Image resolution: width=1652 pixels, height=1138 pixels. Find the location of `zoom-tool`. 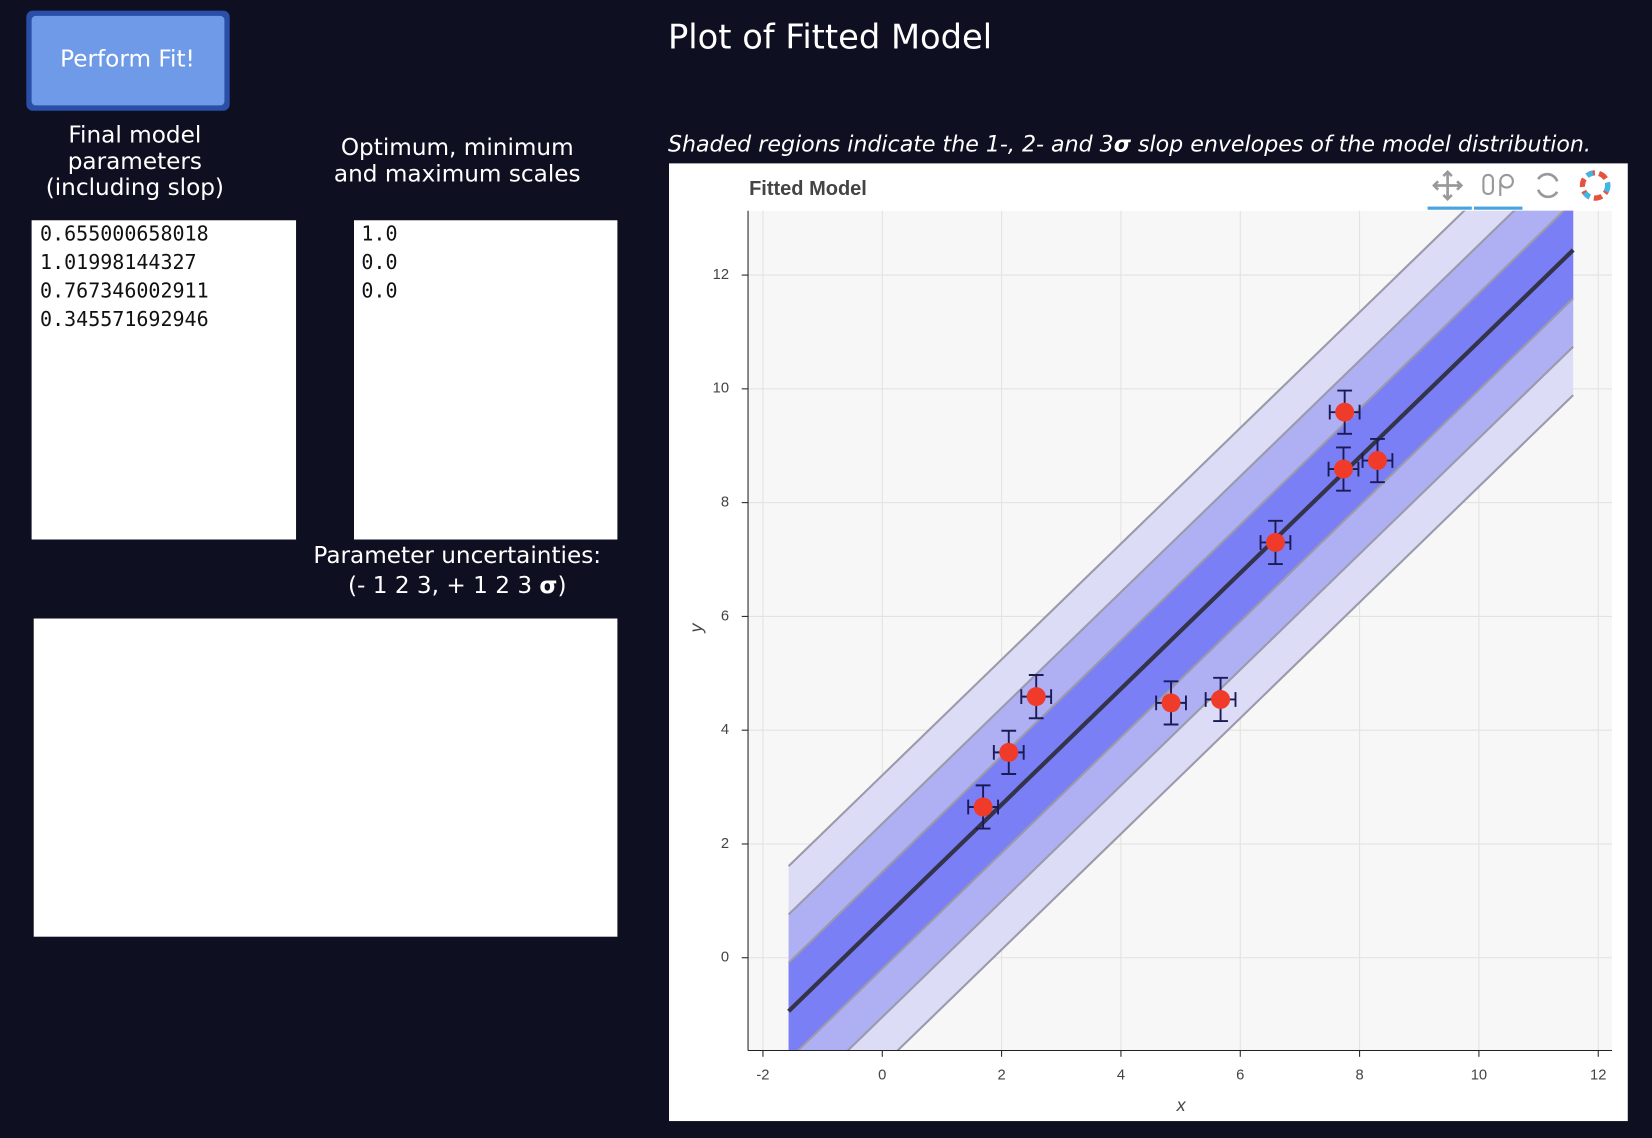

zoom-tool is located at coordinates (1498, 191).